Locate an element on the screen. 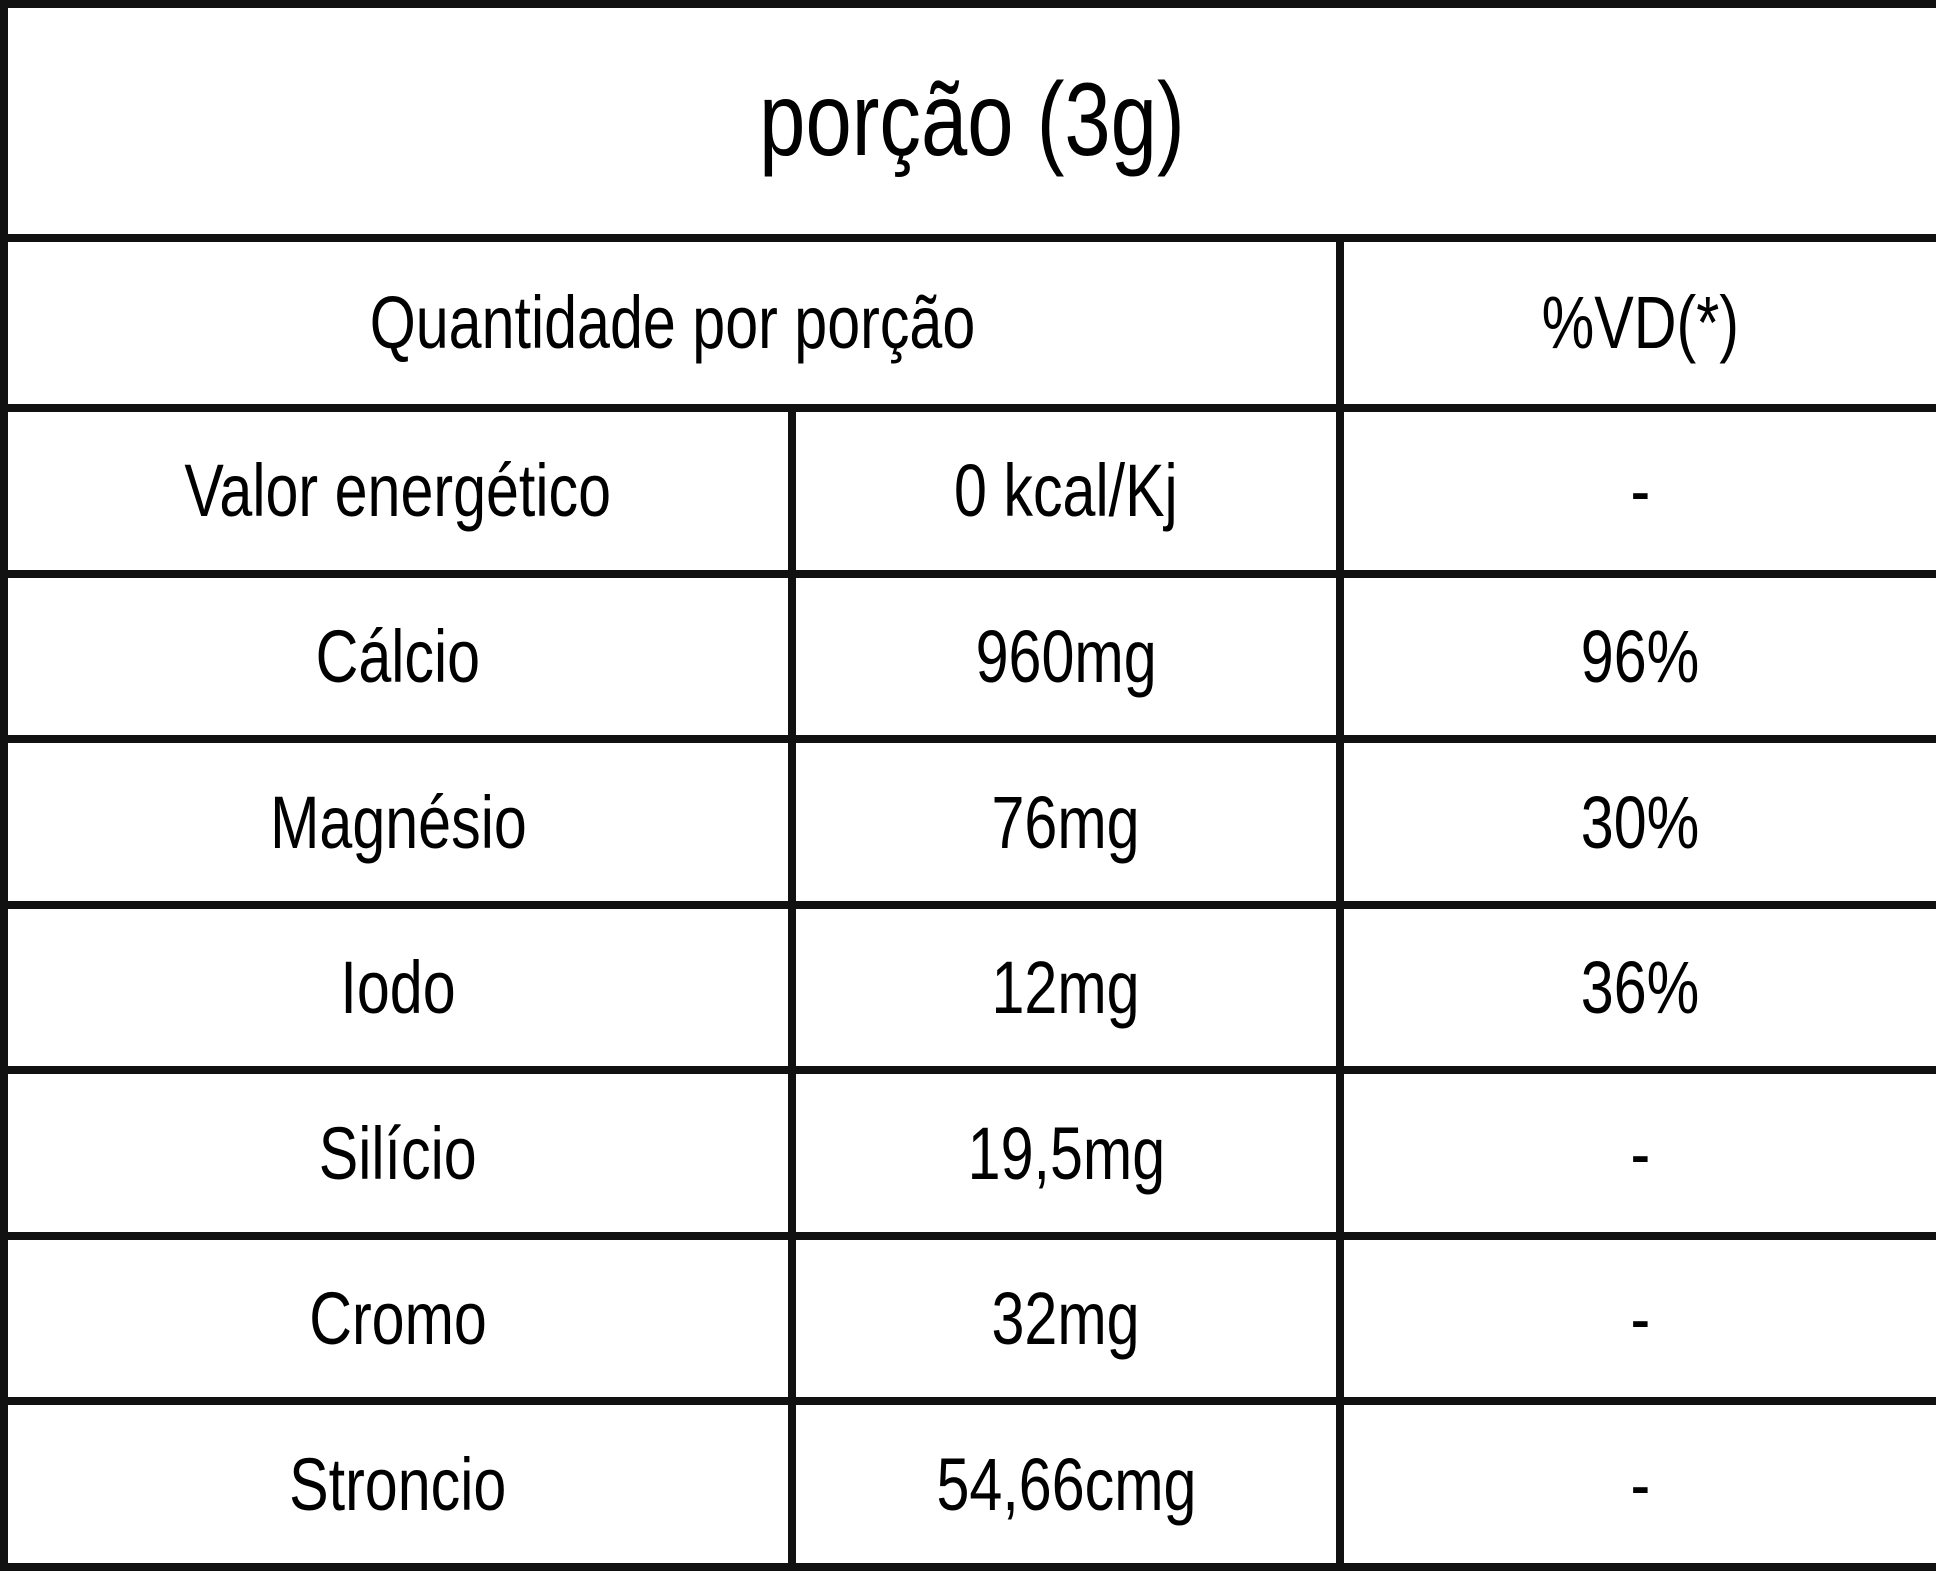 Image resolution: width=1936 pixels, height=1571 pixels. cell-text: Cálcio is located at coordinates (398, 656).